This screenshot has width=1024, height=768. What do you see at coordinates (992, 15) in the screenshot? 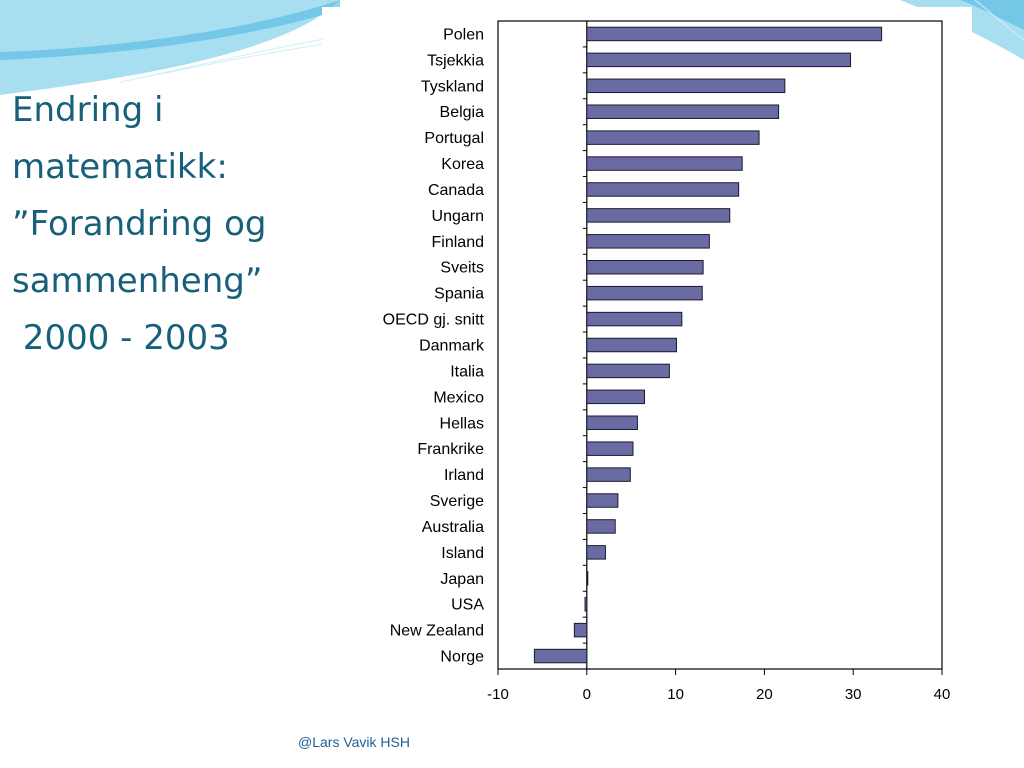
I see `top-right-wave-accent` at bounding box center [992, 15].